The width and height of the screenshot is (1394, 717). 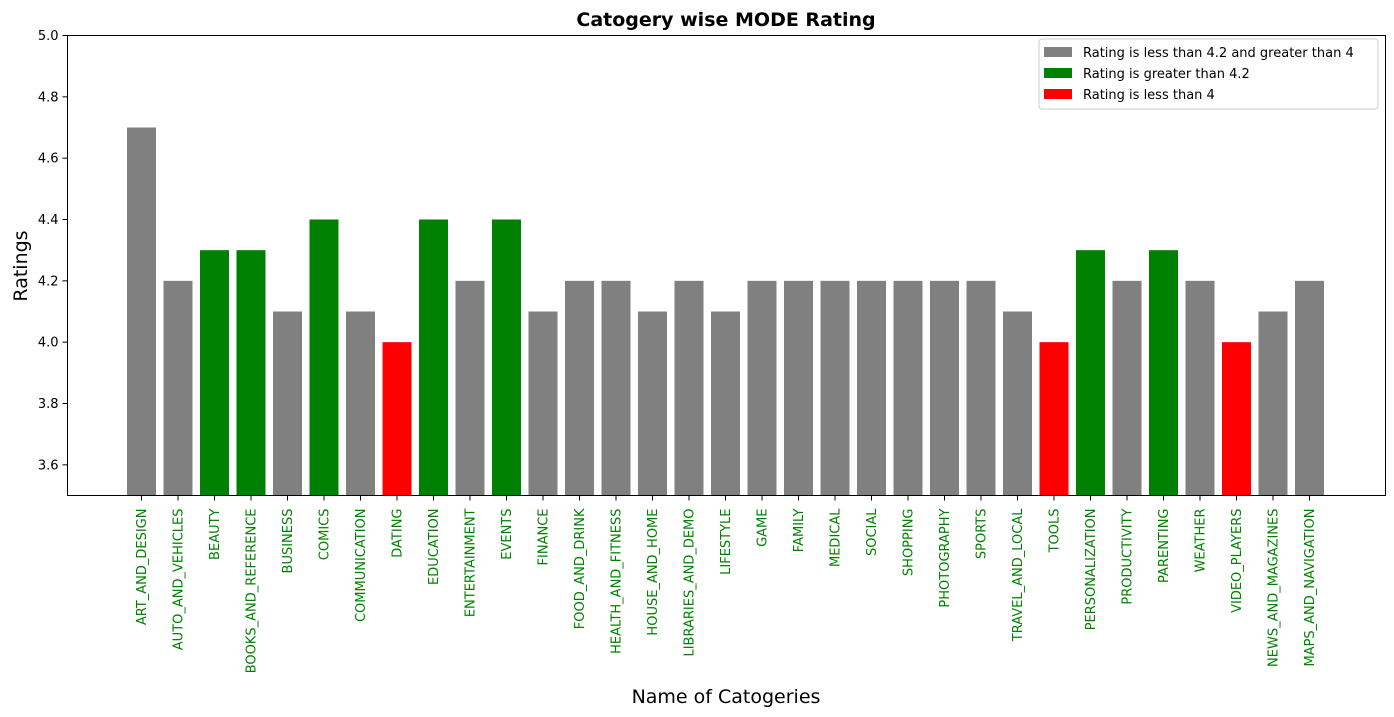 What do you see at coordinates (48, 97) in the screenshot?
I see `y-tick-label: 4.8` at bounding box center [48, 97].